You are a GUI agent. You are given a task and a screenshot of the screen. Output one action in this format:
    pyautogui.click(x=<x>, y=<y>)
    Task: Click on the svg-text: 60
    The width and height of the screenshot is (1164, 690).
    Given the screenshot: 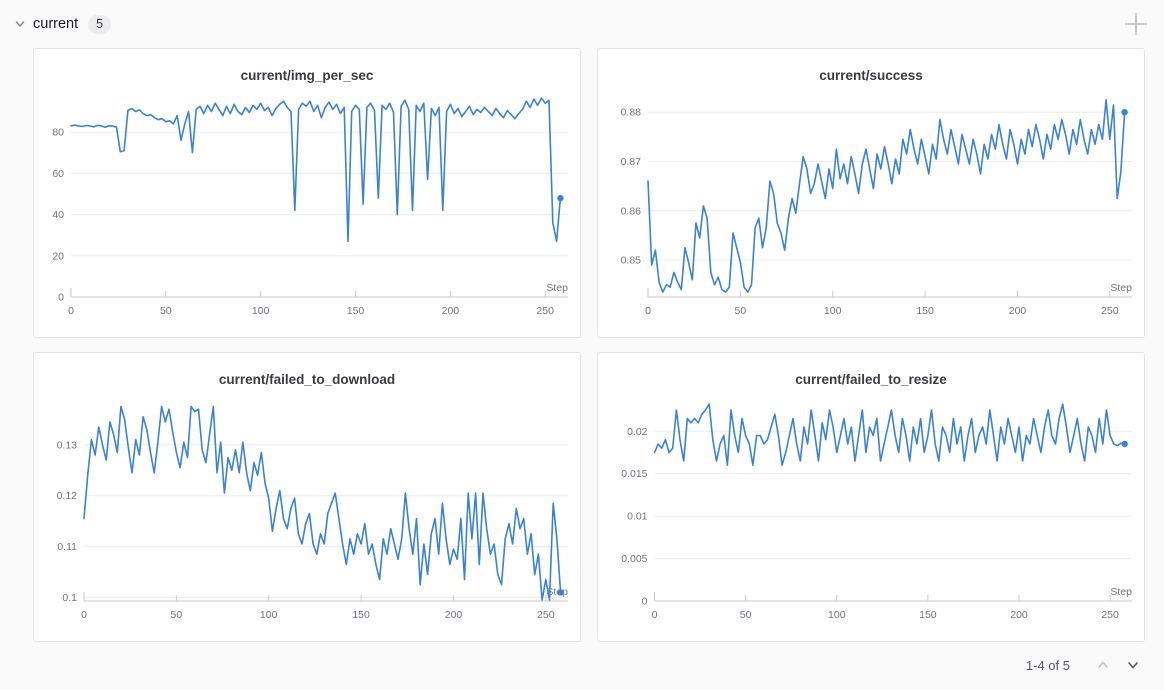 What is the action you would take?
    pyautogui.click(x=58, y=174)
    